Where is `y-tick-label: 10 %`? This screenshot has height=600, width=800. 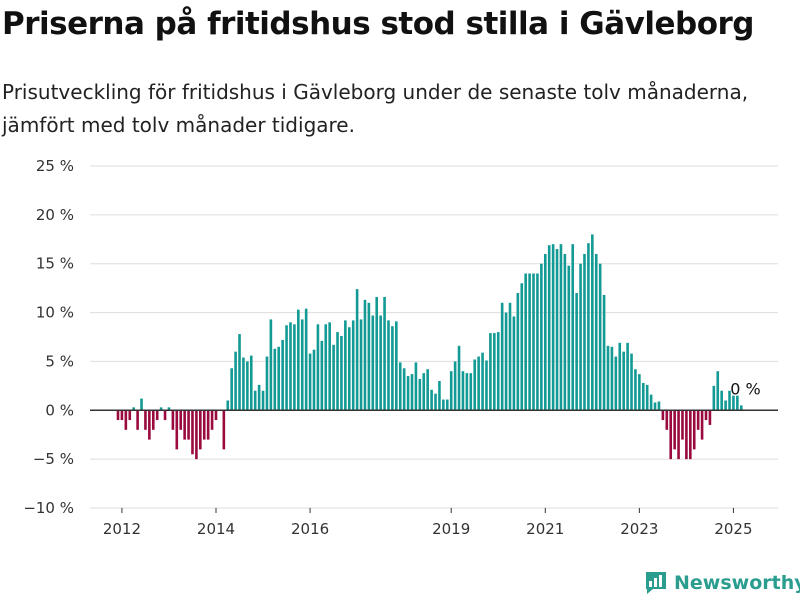 y-tick-label: 10 % is located at coordinates (55, 313).